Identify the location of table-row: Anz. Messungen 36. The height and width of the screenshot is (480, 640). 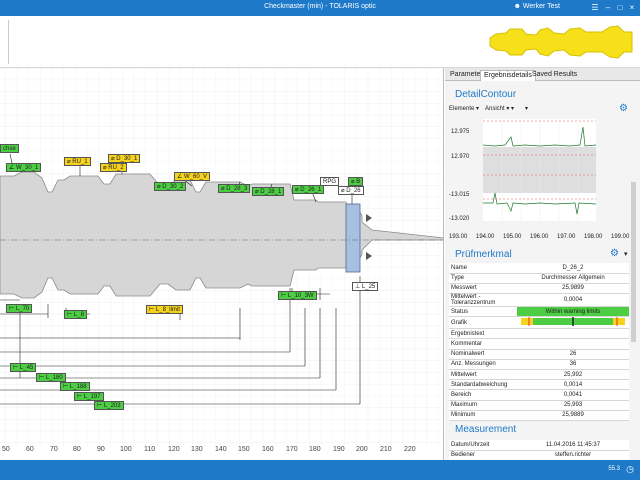
(539, 365).